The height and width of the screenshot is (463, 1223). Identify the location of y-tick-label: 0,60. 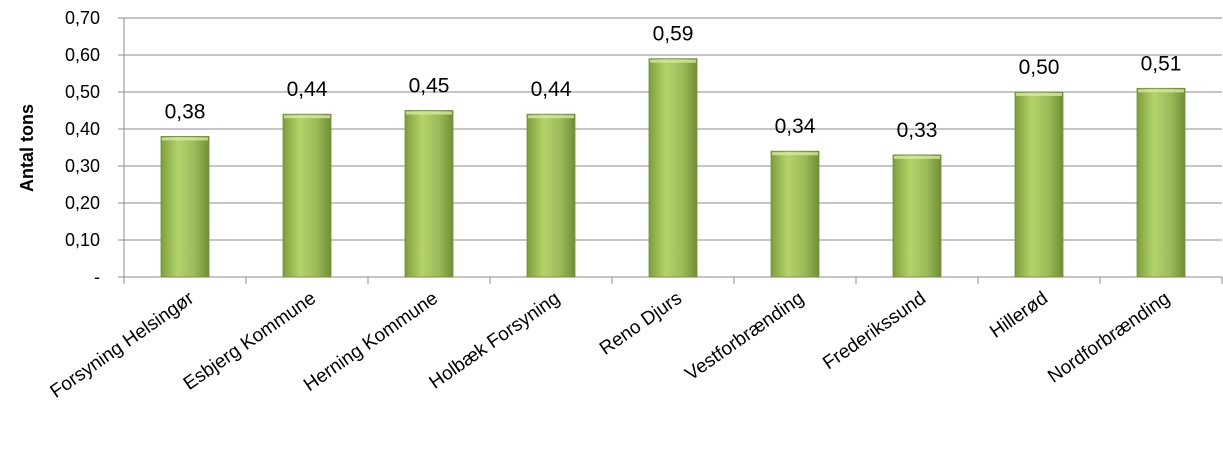
(82, 55).